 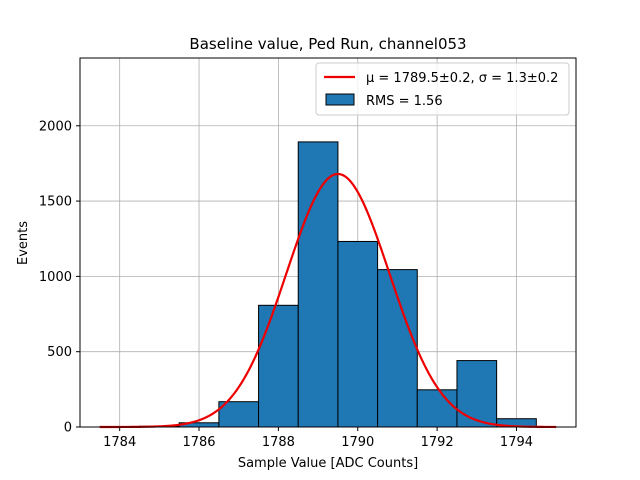 I want to click on x-tick-label: 1794, so click(x=516, y=442).